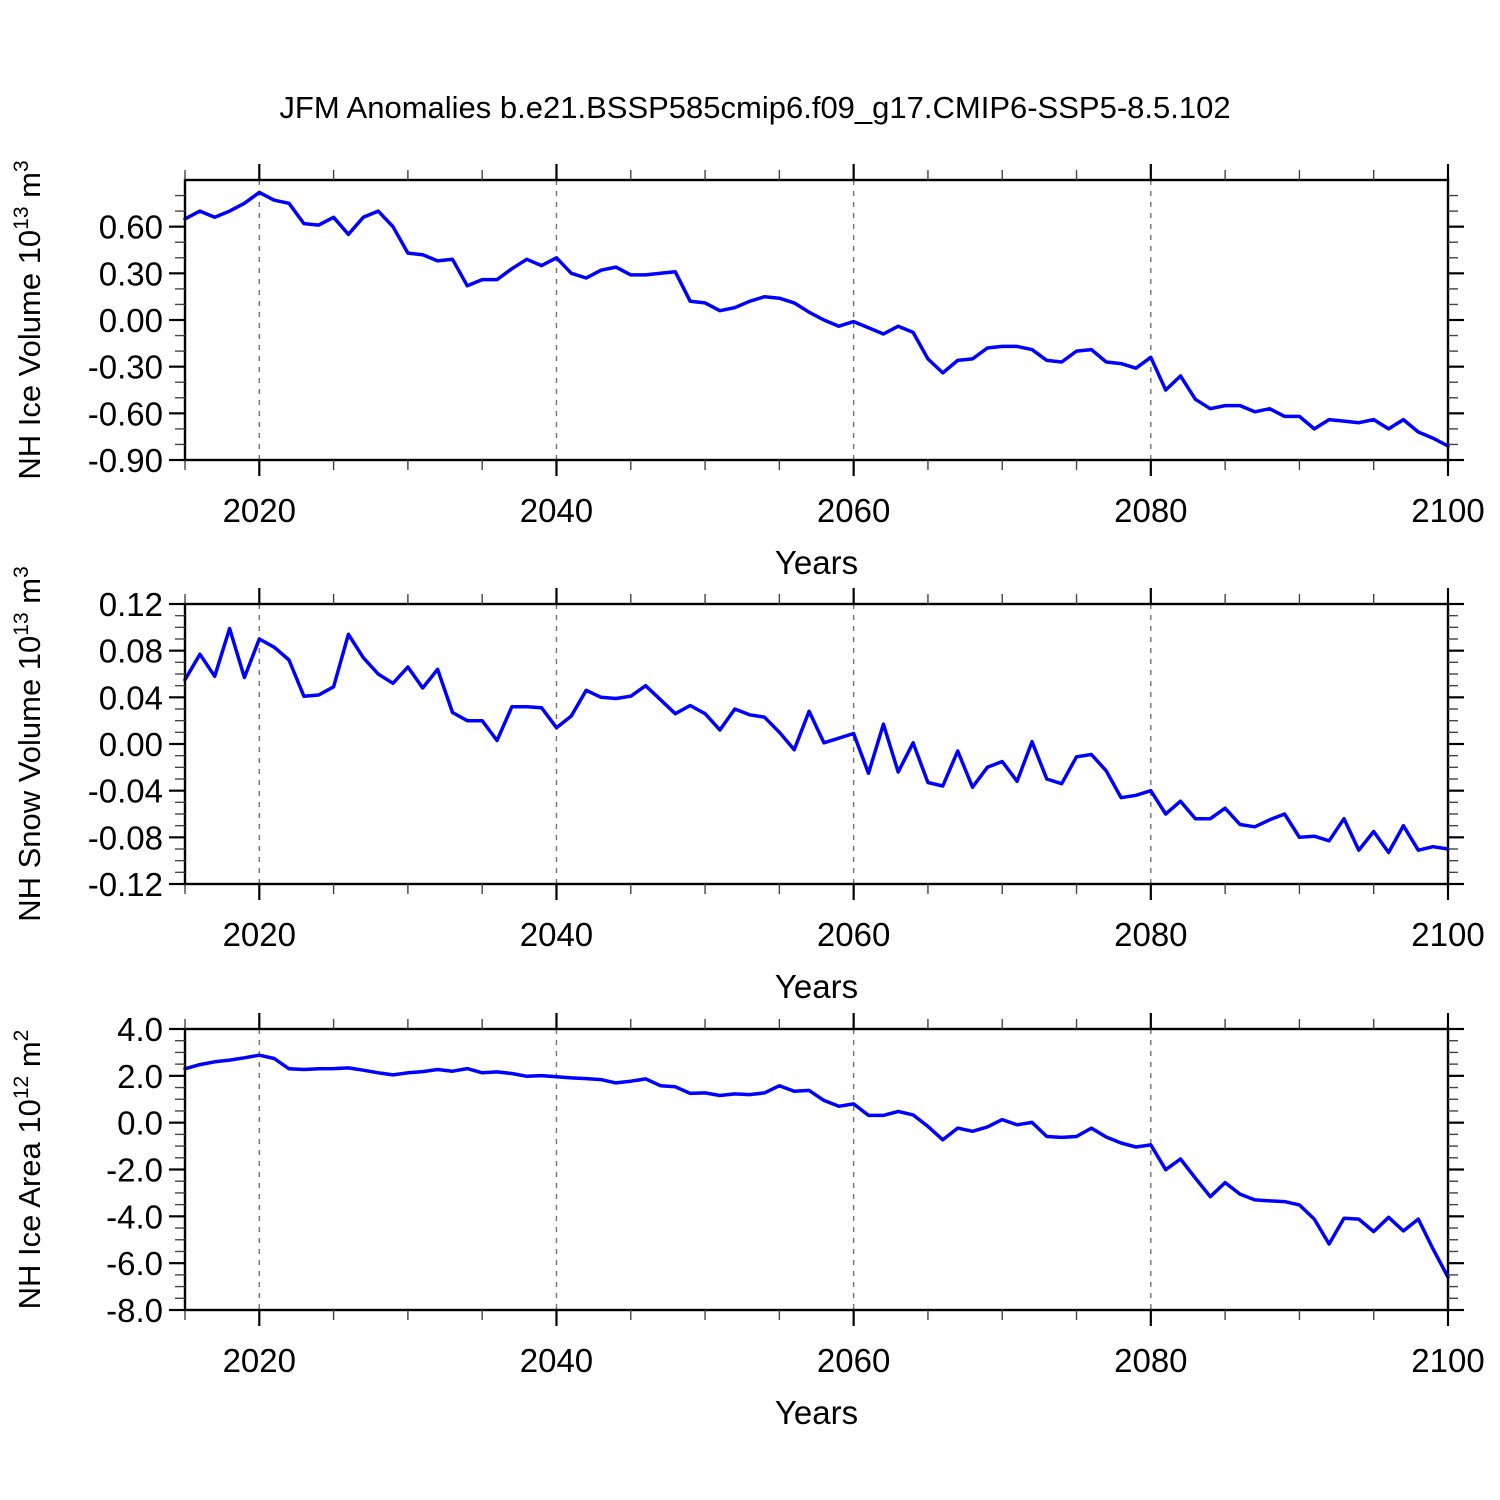 Image resolution: width=1500 pixels, height=1500 pixels. I want to click on y-tick-label: -0.60, so click(125, 413).